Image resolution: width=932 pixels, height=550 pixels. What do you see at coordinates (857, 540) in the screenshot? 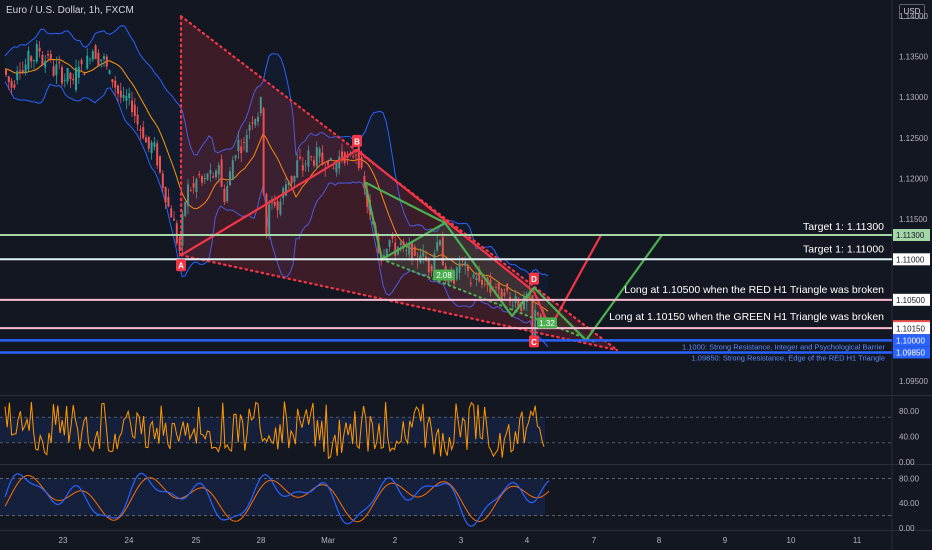
I see `time-tick-label: 11` at bounding box center [857, 540].